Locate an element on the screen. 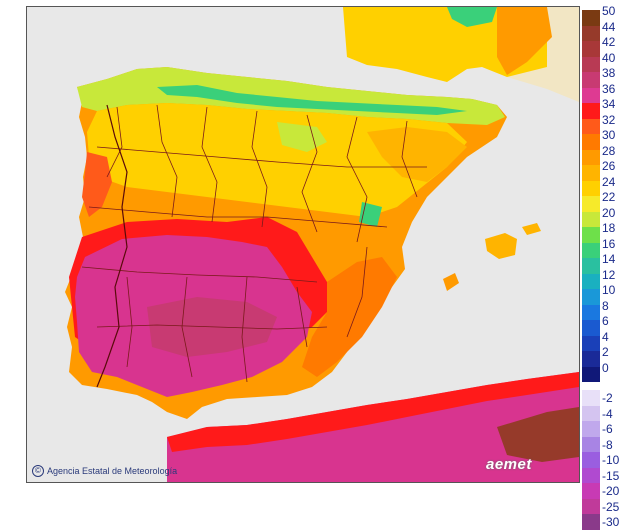 Image resolution: width=630 pixels, height=530 pixels. legend-label: 10 is located at coordinates (609, 290).